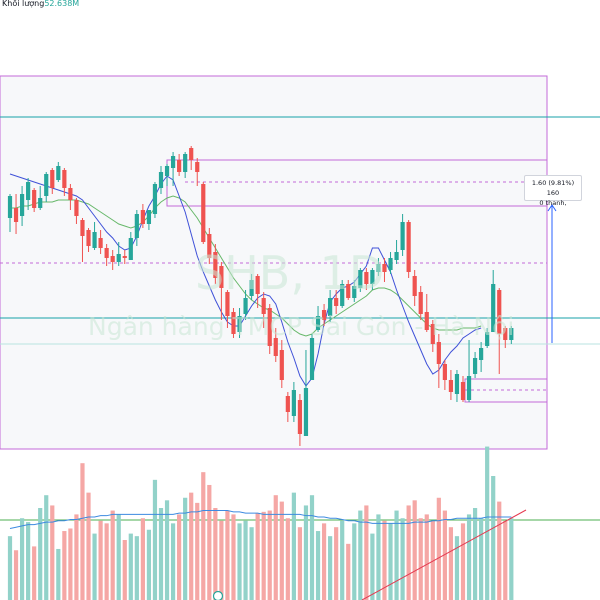 The height and width of the screenshot is (600, 600). I want to click on watermark-name: Ngân hàng TMCP Sài Gòn - Hà Nội, so click(301, 326).